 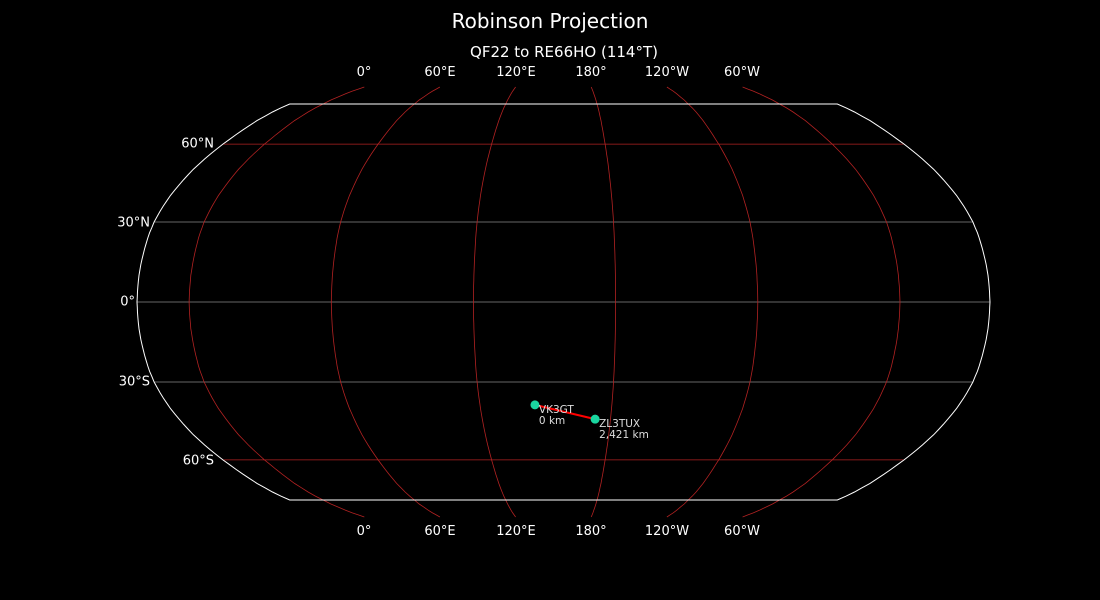 I want to click on great-circle-path, so click(x=565, y=412).